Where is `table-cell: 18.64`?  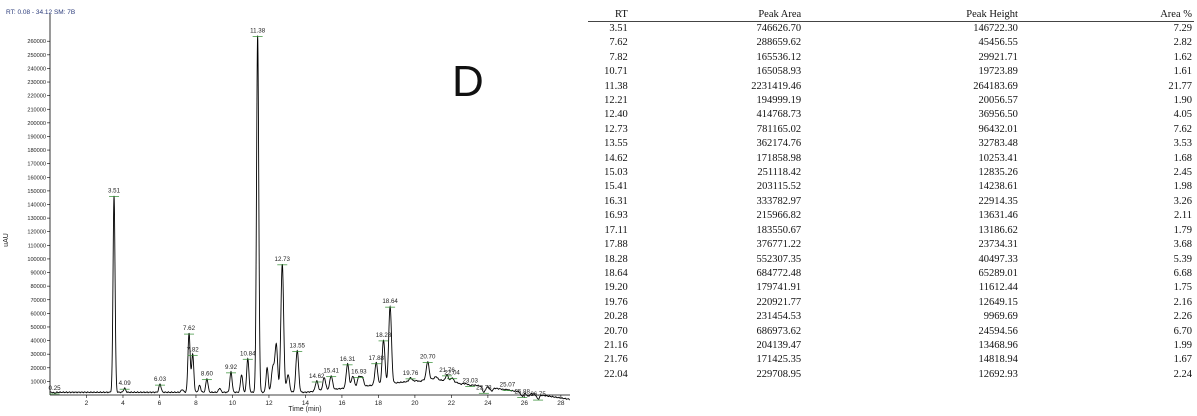 table-cell: 18.64 is located at coordinates (616, 273).